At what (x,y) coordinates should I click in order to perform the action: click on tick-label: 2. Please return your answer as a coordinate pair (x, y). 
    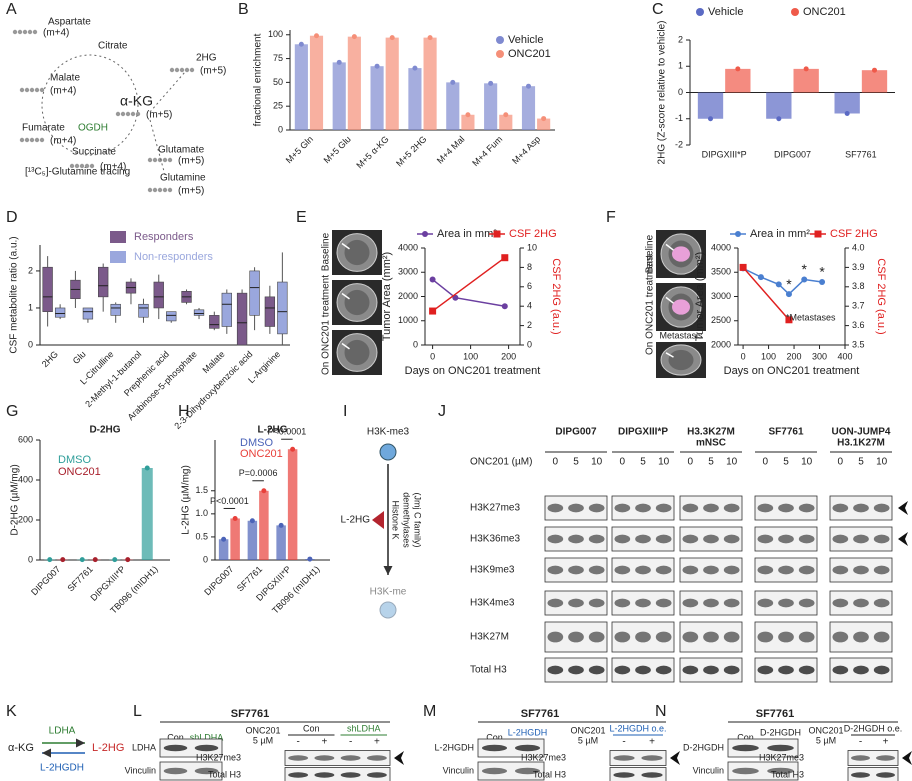
    Looking at the image, I should click on (30, 270).